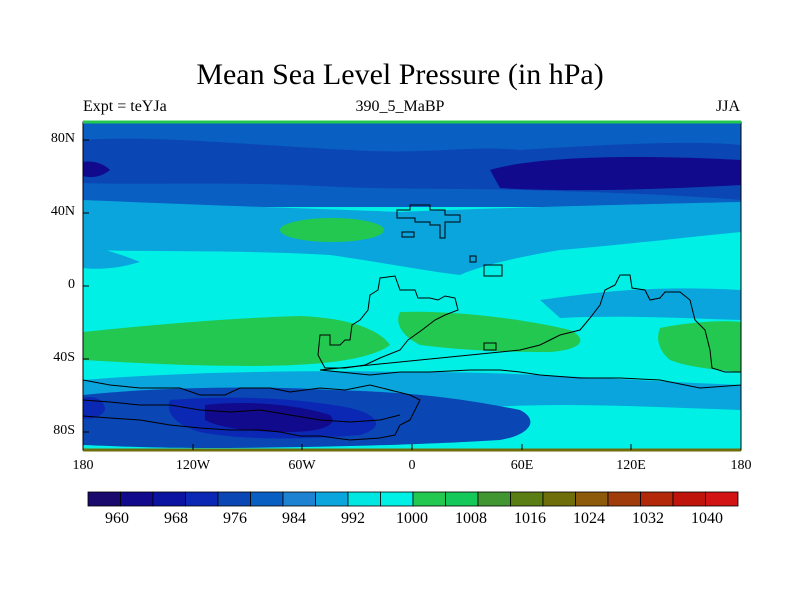 The height and width of the screenshot is (600, 800). I want to click on colorbar-label: 992, so click(353, 518).